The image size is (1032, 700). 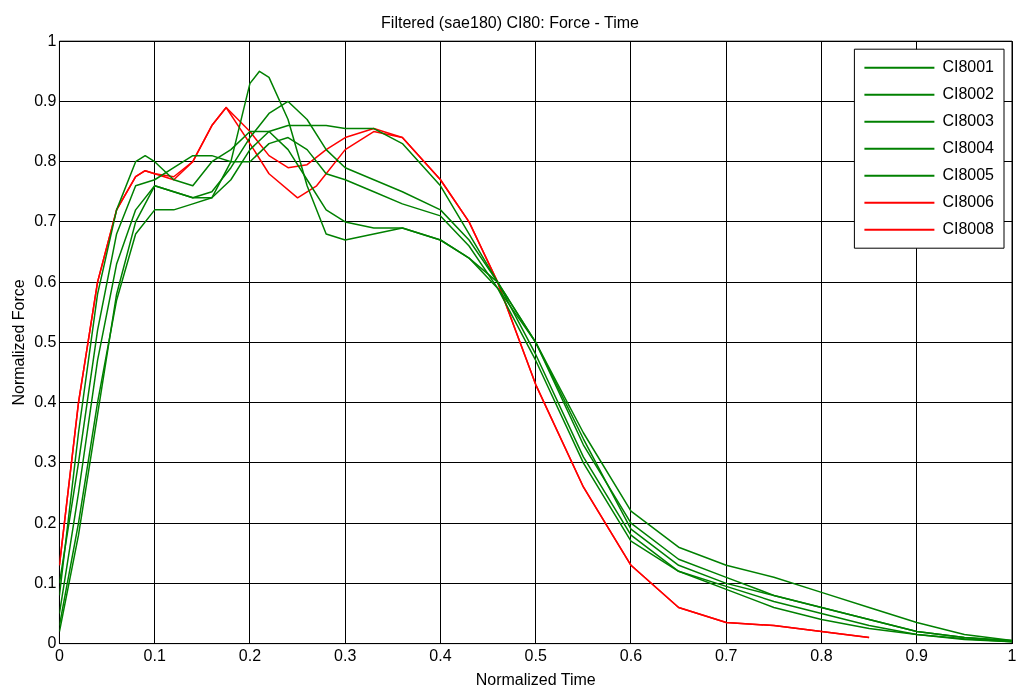 I want to click on legend-label: CI8002, so click(x=968, y=94).